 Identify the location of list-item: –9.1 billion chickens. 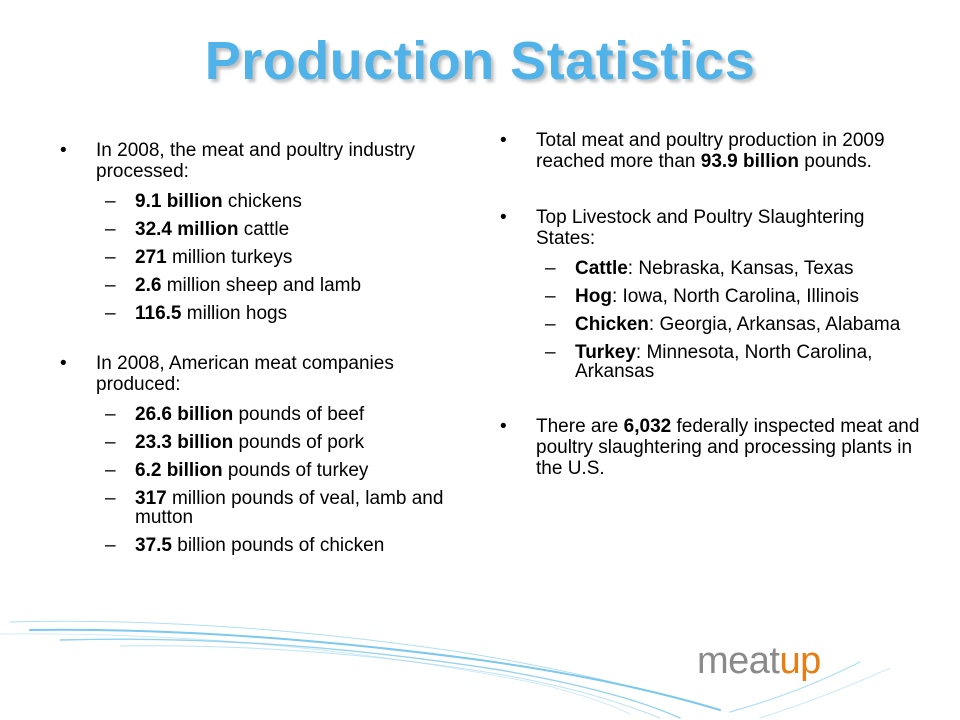
(203, 201).